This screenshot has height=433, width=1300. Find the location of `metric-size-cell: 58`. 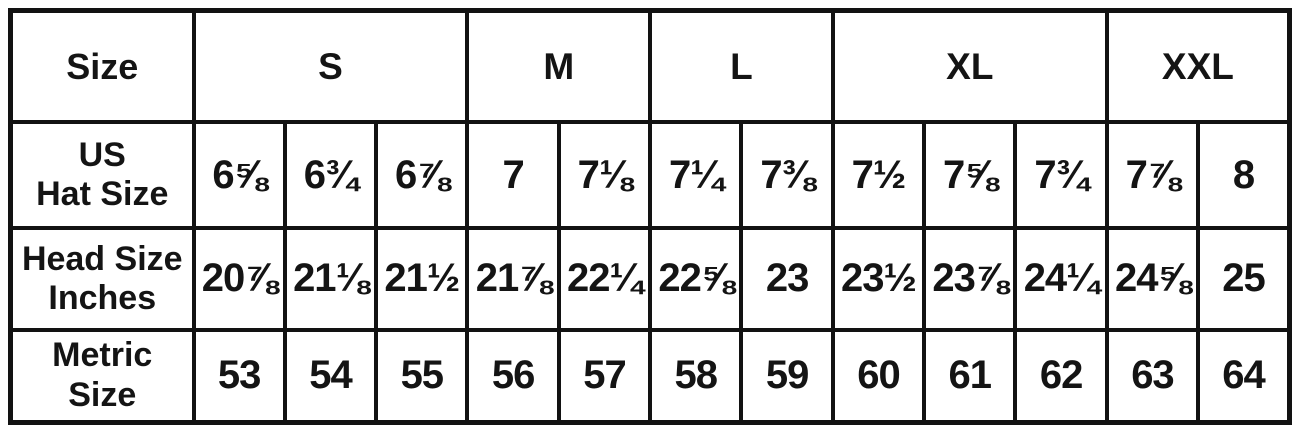

metric-size-cell: 58 is located at coordinates (696, 376).